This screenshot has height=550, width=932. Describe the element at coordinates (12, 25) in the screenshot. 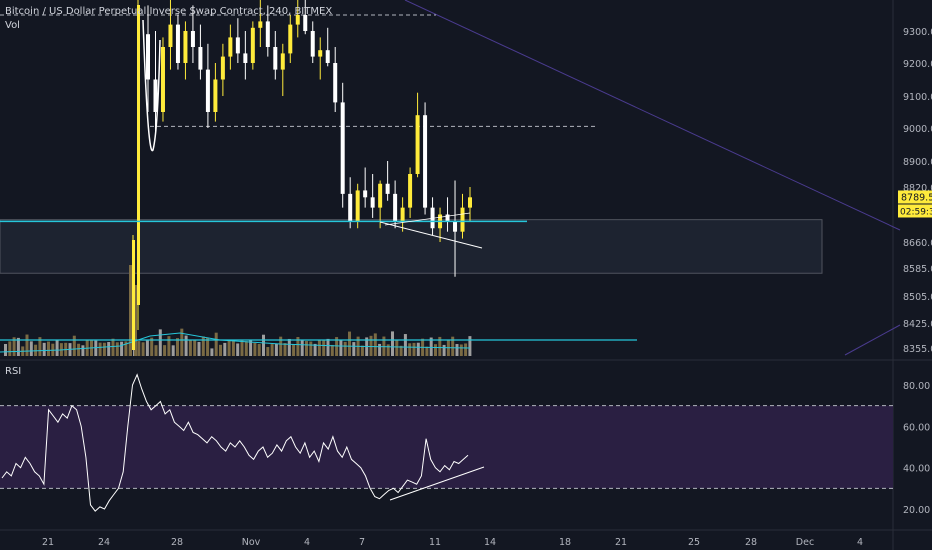

I see `volume-label: Vol` at that location.